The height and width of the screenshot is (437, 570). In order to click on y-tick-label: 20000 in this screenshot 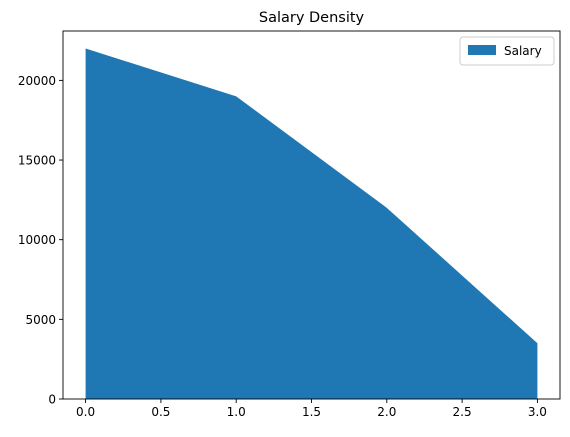, I will do `click(37, 81)`.